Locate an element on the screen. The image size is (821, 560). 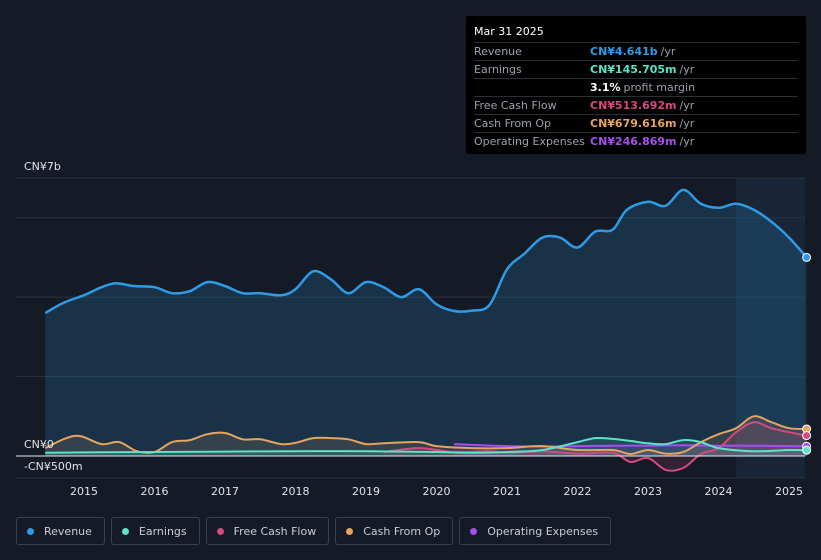
y-axis-zero-label: CN¥0 is located at coordinates (39, 444).